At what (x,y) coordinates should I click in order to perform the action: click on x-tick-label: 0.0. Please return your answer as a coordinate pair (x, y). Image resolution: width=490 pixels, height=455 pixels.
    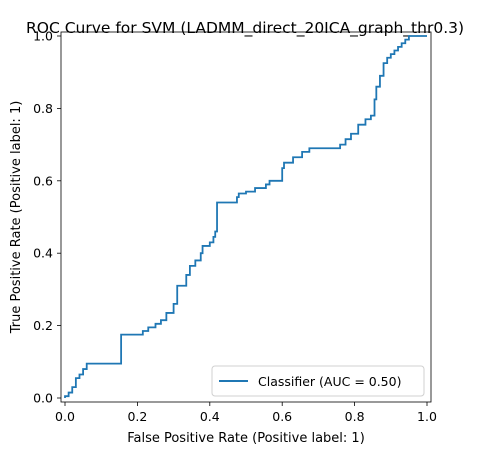
    Looking at the image, I should click on (65, 416).